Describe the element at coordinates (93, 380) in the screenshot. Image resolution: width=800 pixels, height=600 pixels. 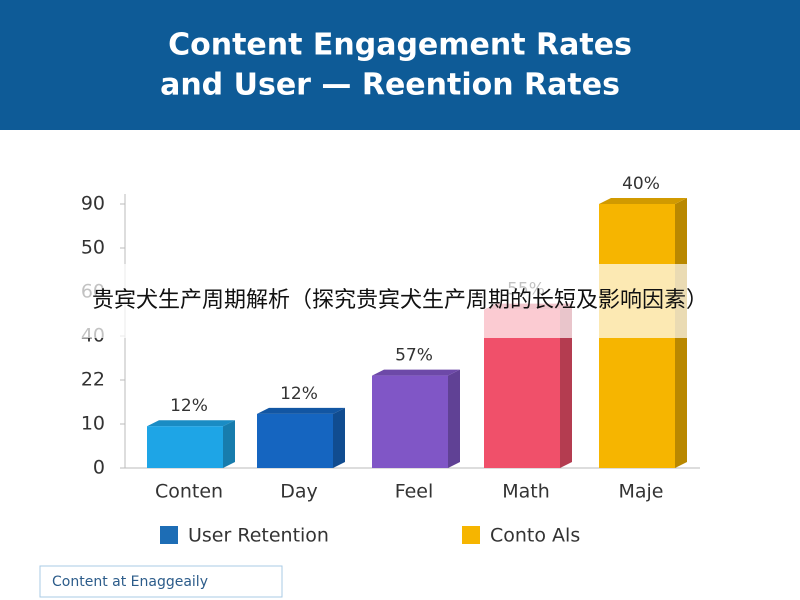
I see `y-tick-label: 22` at that location.